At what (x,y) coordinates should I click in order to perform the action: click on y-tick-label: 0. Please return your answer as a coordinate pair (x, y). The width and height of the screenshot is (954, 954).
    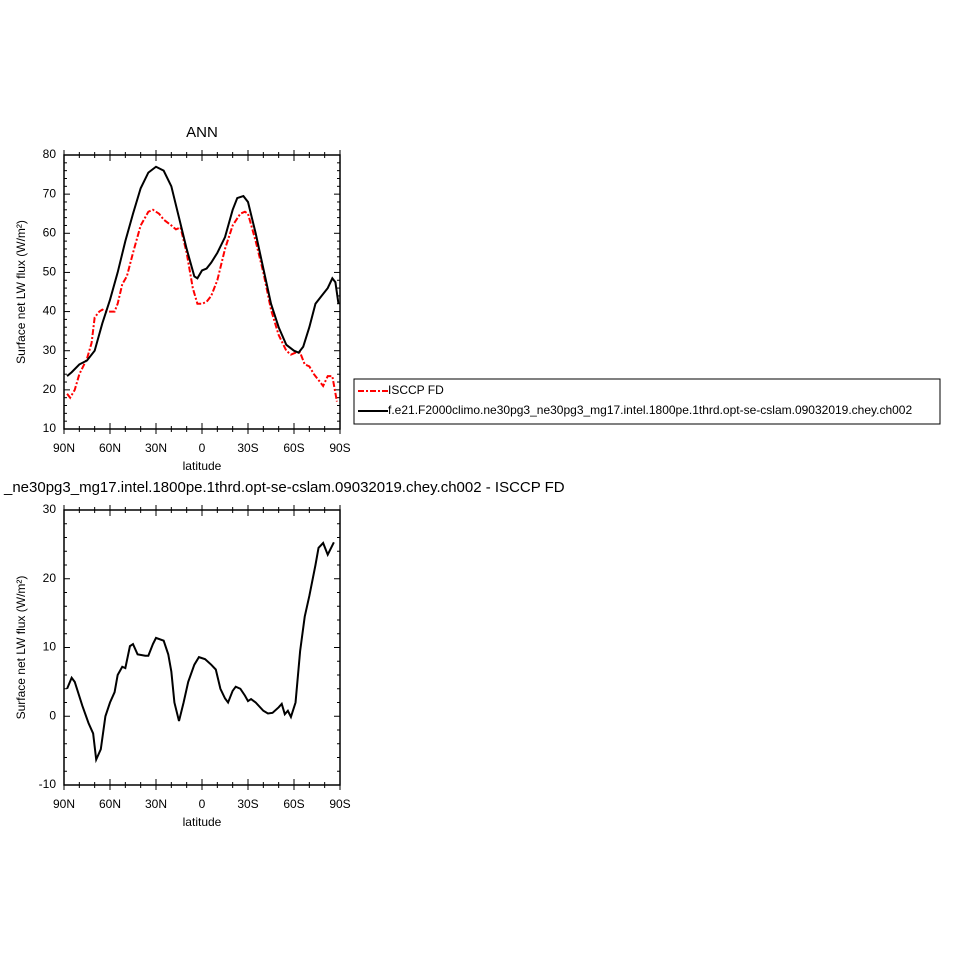
    Looking at the image, I should click on (52, 715).